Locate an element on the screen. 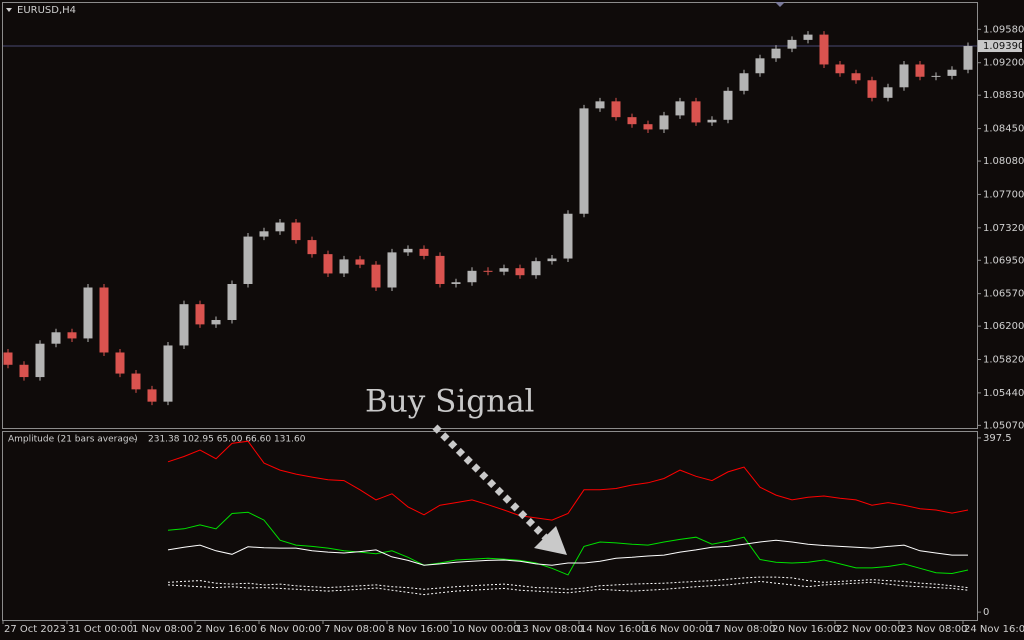 This screenshot has width=1024, height=640. x-tick-label: 6 Nov 00:00 is located at coordinates (290, 629).